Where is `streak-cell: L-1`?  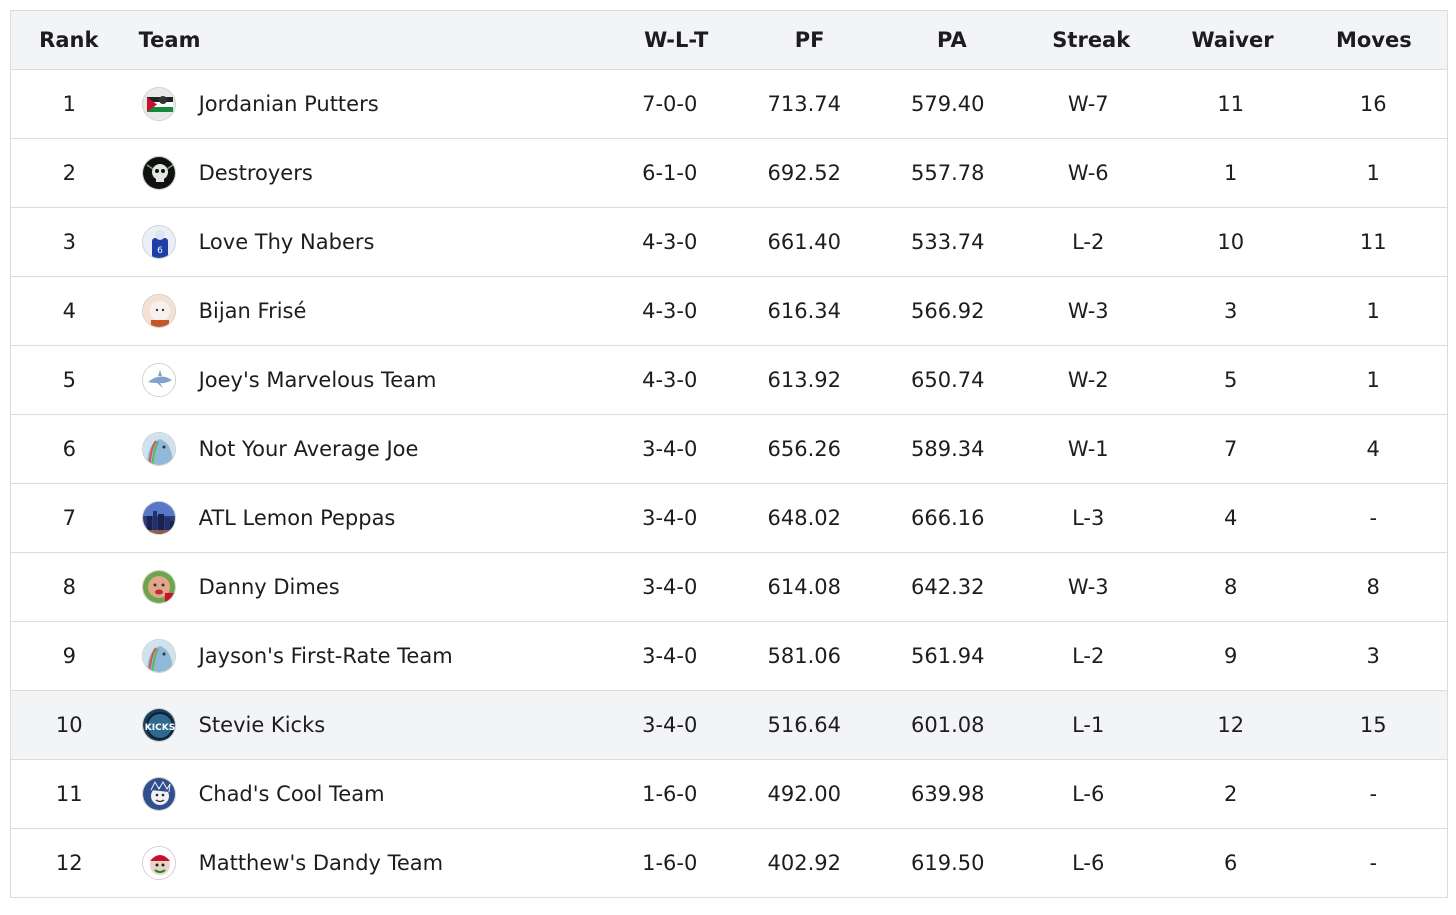
streak-cell: L-1 is located at coordinates (1088, 725).